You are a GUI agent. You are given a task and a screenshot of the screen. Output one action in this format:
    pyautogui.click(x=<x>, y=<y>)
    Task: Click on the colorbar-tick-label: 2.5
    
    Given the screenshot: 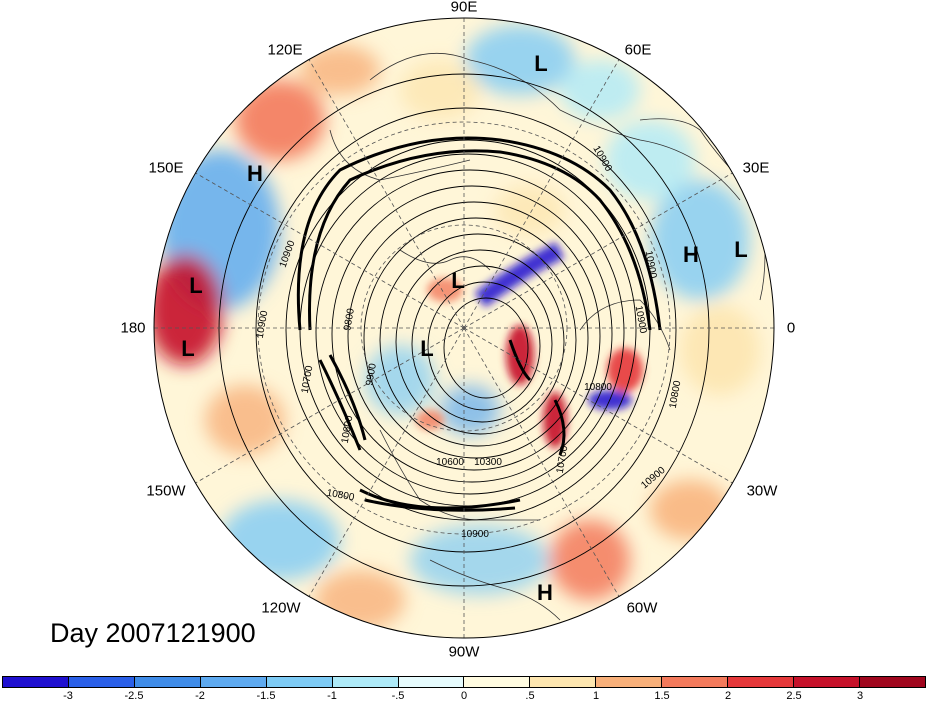 What is the action you would take?
    pyautogui.click(x=794, y=696)
    